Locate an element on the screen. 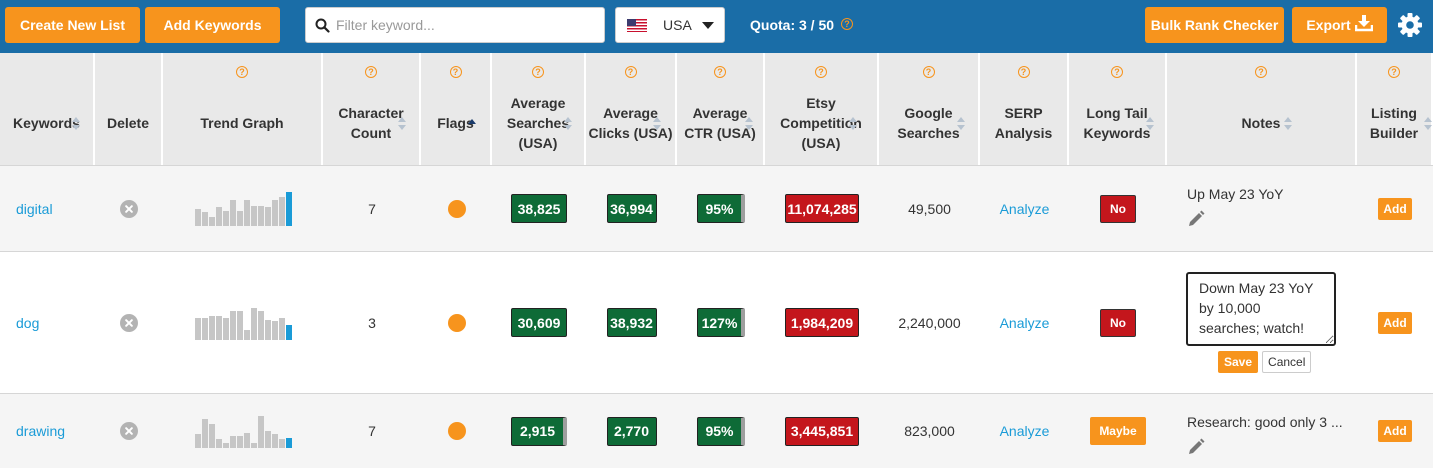 Image resolution: width=1433 pixels, height=468 pixels. notes-edit-actions: Save Cancel is located at coordinates (1265, 362).